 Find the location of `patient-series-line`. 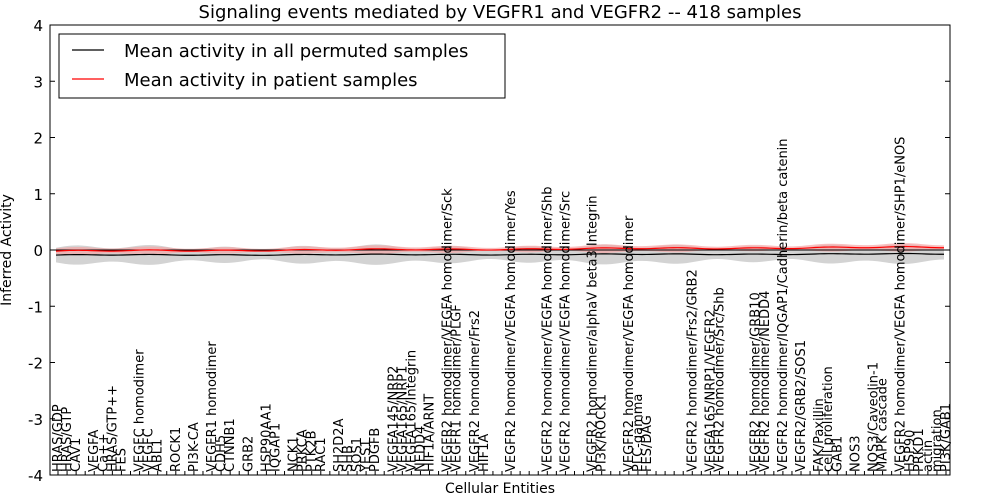

patient-series-line is located at coordinates (500, 248).